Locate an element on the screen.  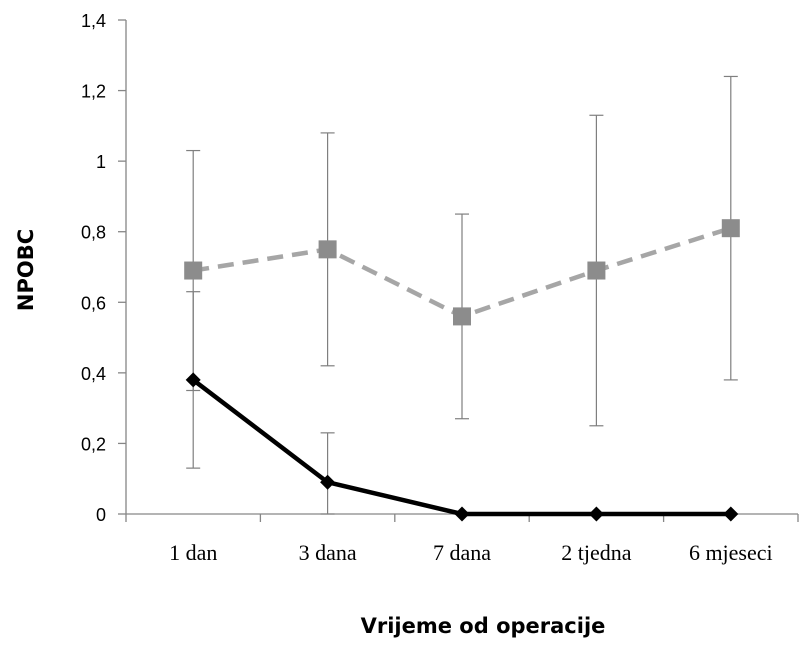
y-tick-label: 1 is located at coordinates (101, 162).